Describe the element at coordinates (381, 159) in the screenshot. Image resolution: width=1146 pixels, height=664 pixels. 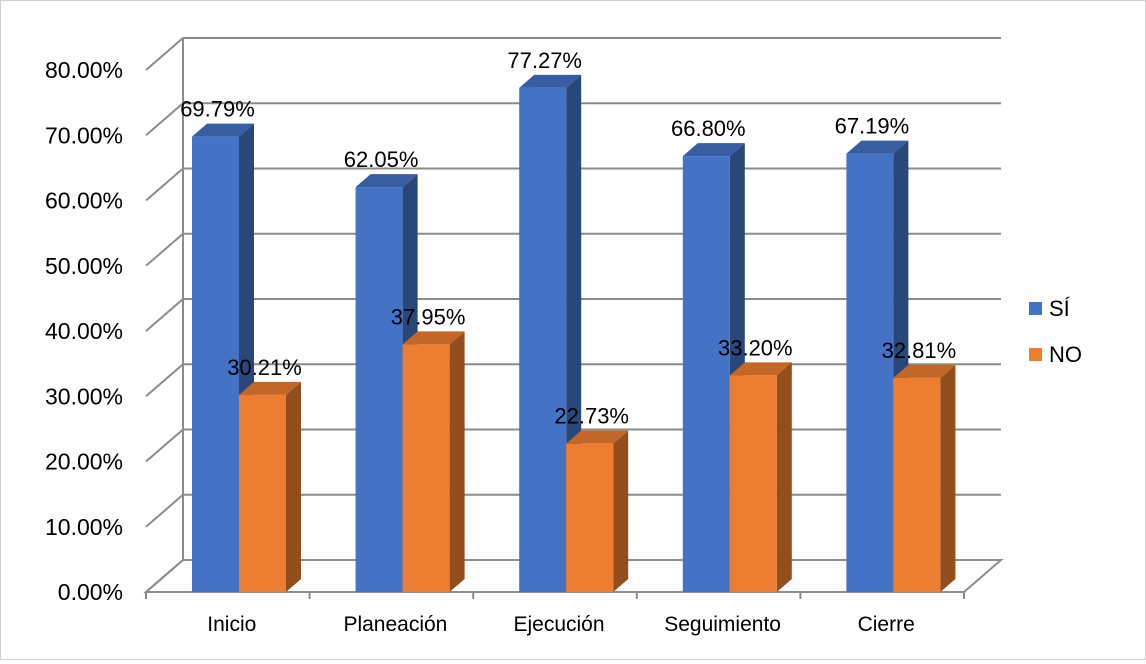
I see `data-label: 62.05%` at that location.